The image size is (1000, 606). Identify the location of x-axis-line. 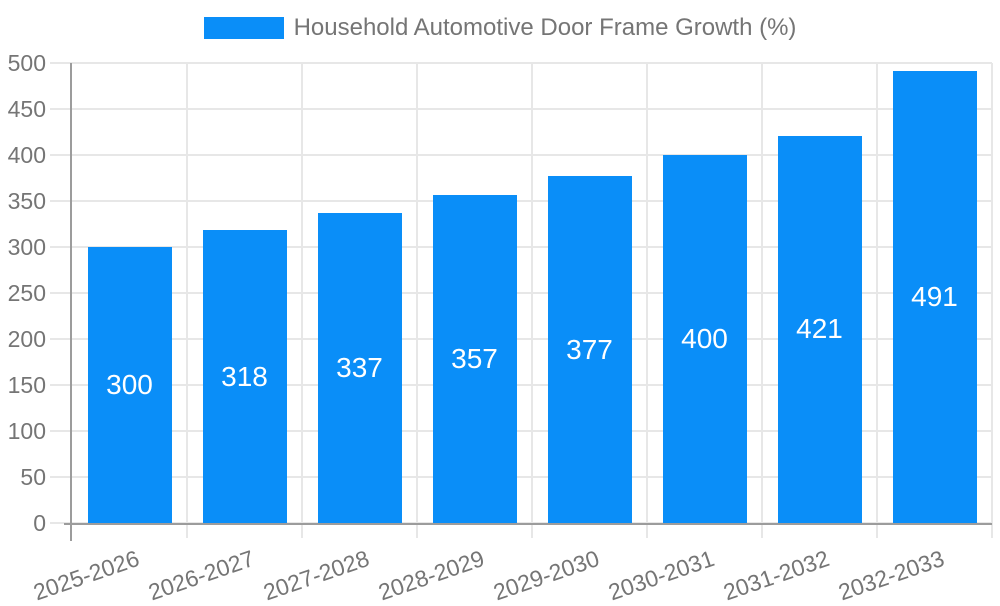
(528, 524).